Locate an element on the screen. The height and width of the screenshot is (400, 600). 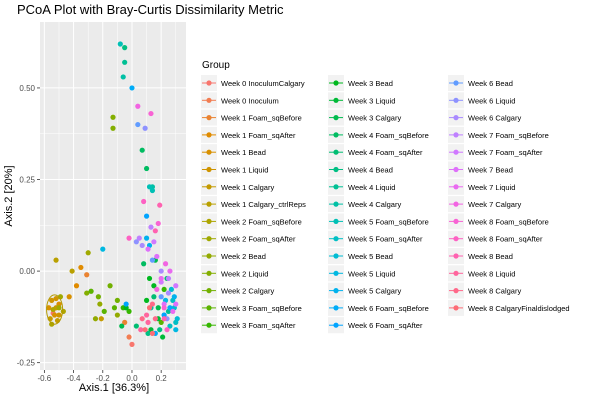
legend-item: Week 7 Bead is located at coordinates (480, 169).